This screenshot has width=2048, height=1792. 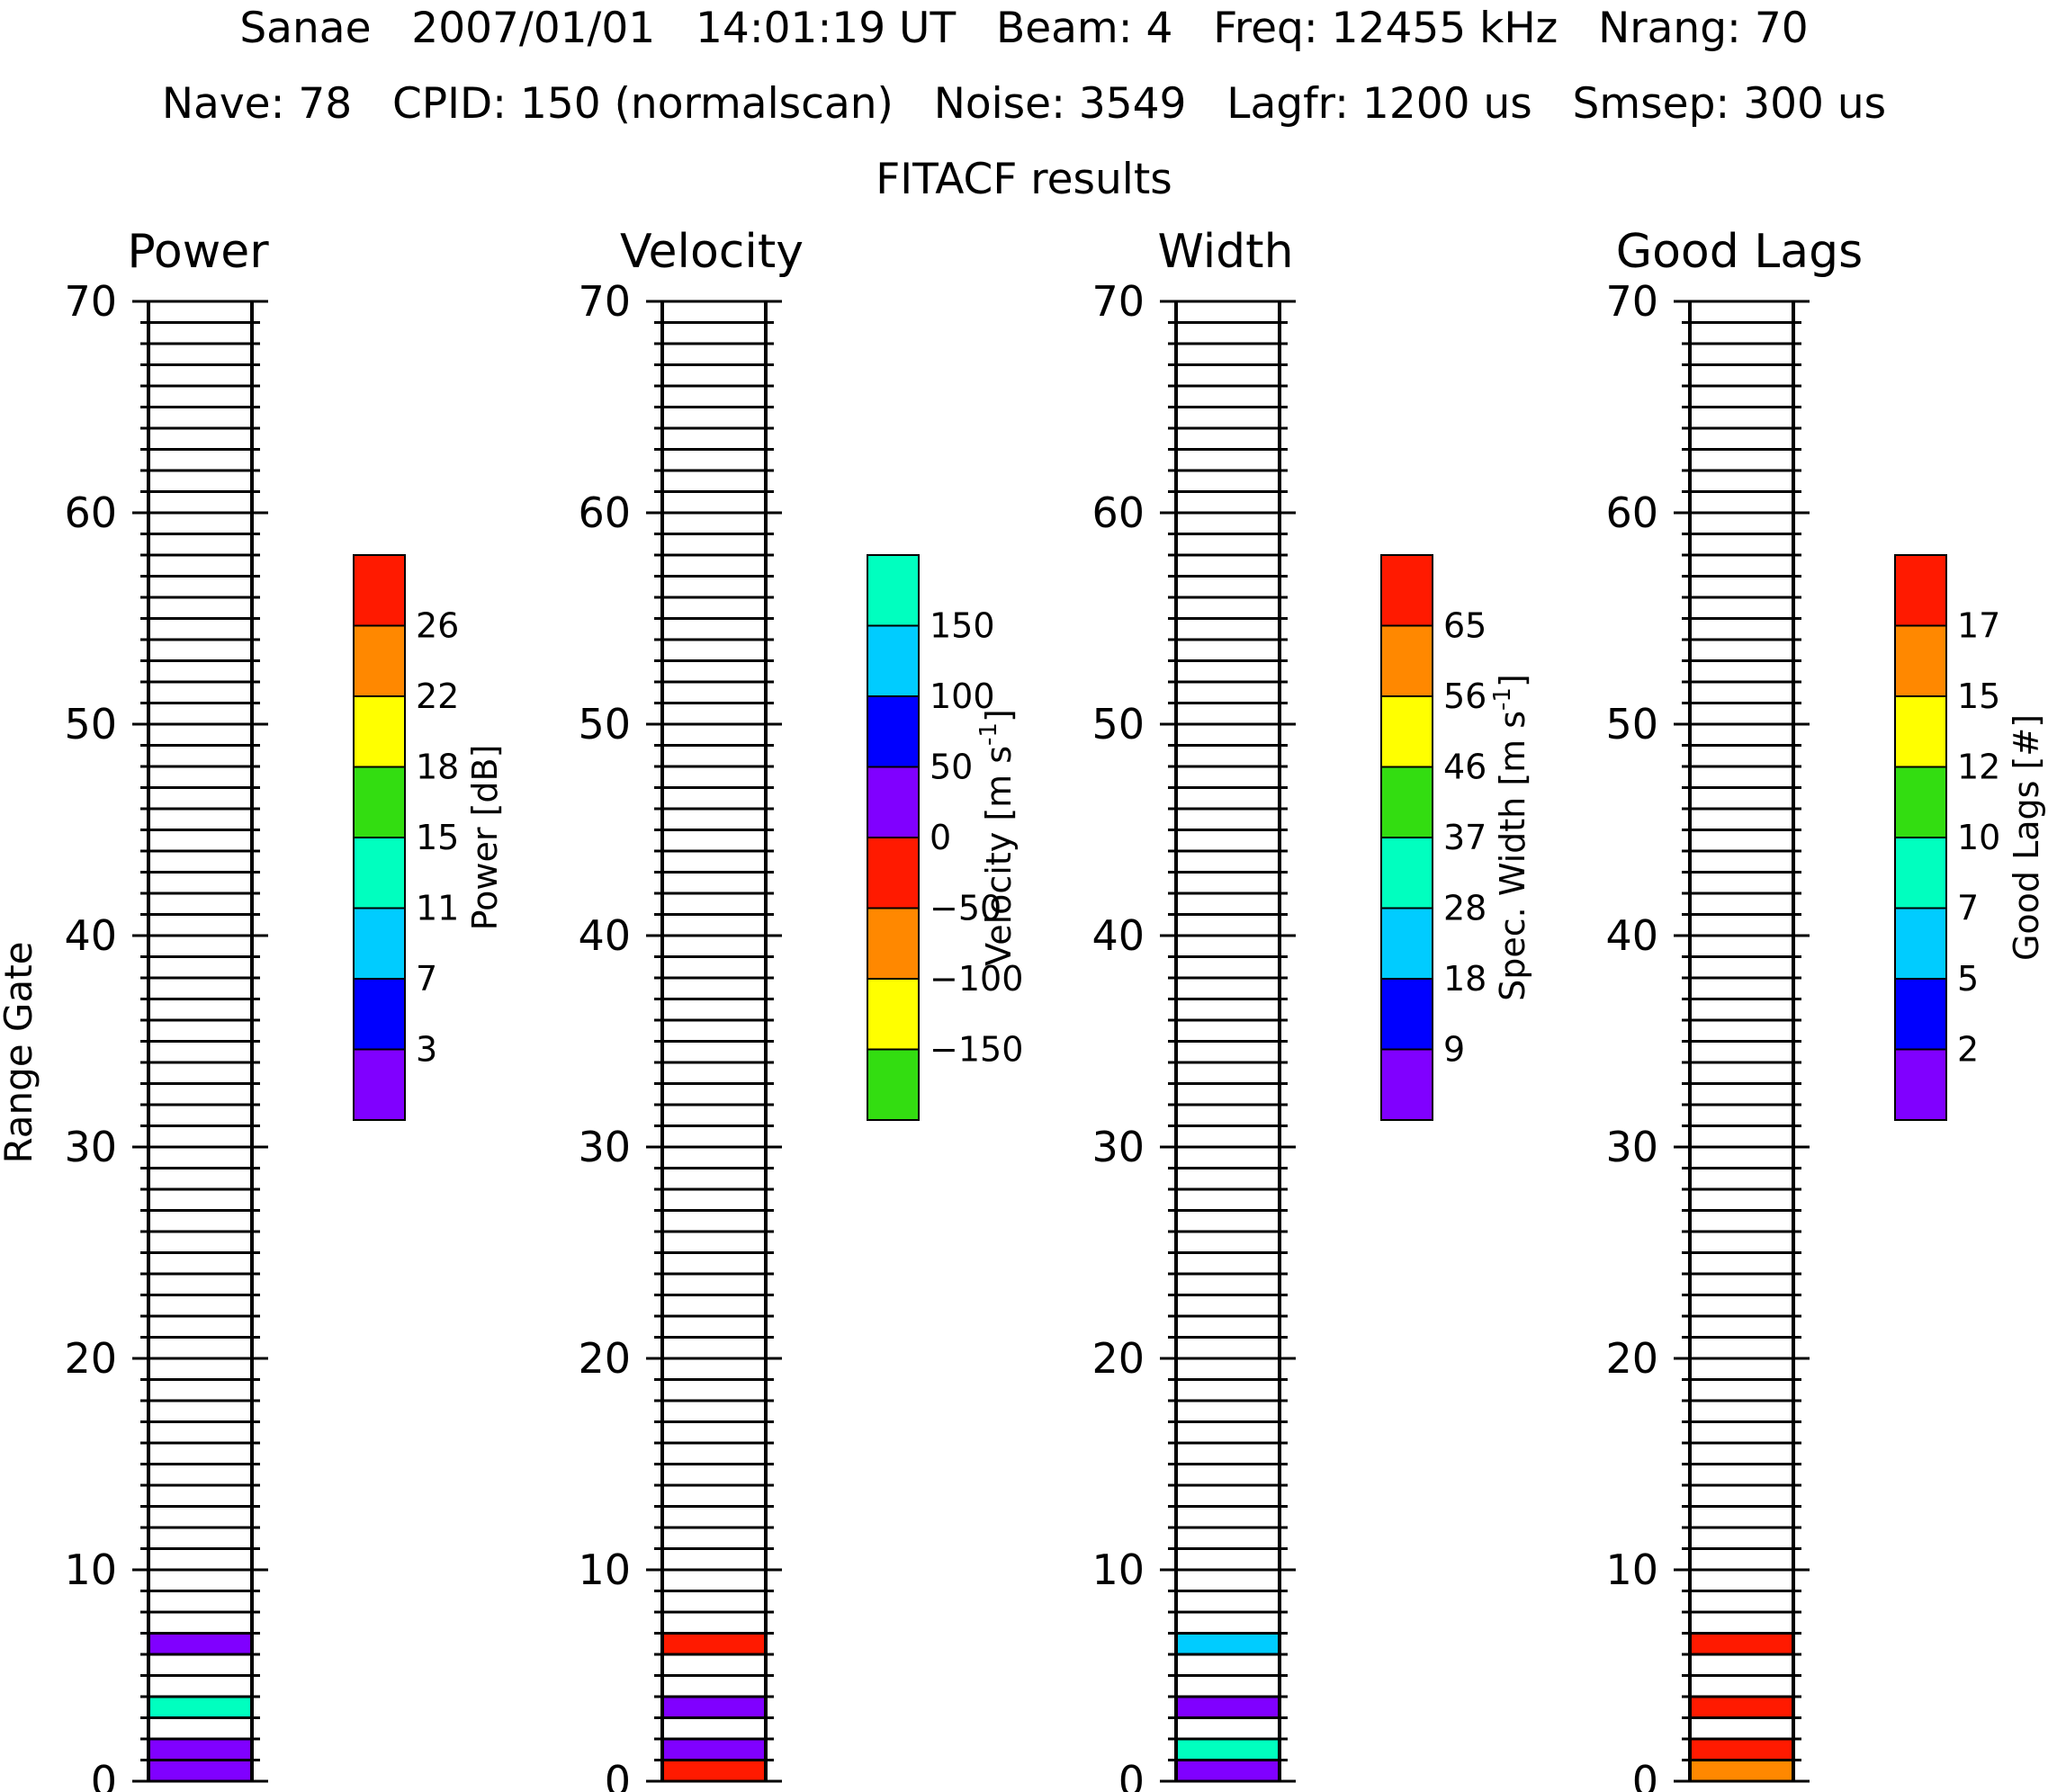 What do you see at coordinates (940, 837) in the screenshot?
I see `colorbar-tick-label: 0` at bounding box center [940, 837].